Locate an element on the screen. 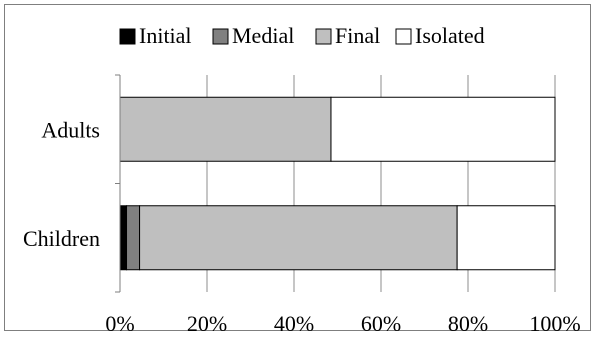 The height and width of the screenshot is (338, 597). x-tick-label: 80% is located at coordinates (468, 323).